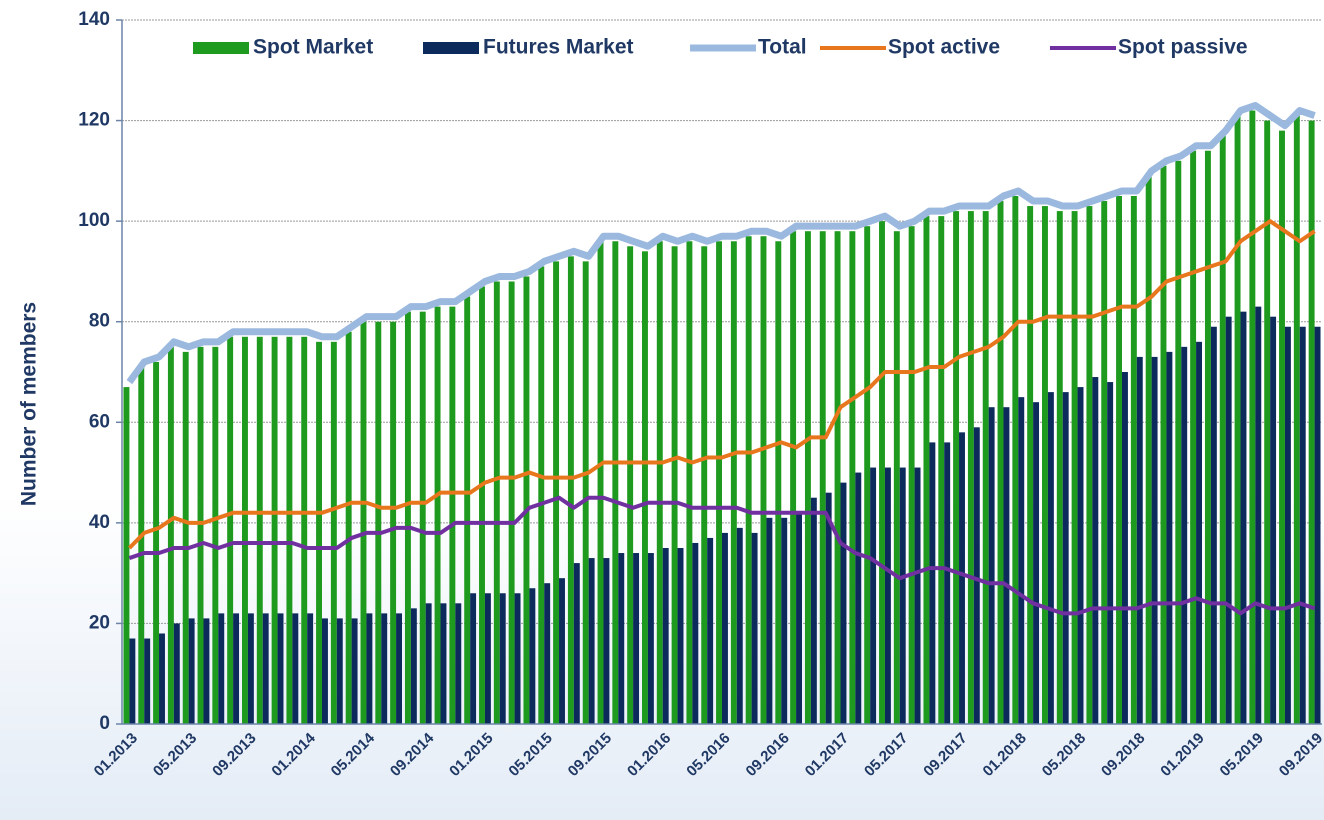  What do you see at coordinates (99, 622) in the screenshot?
I see `y-tick-label: 20` at bounding box center [99, 622].